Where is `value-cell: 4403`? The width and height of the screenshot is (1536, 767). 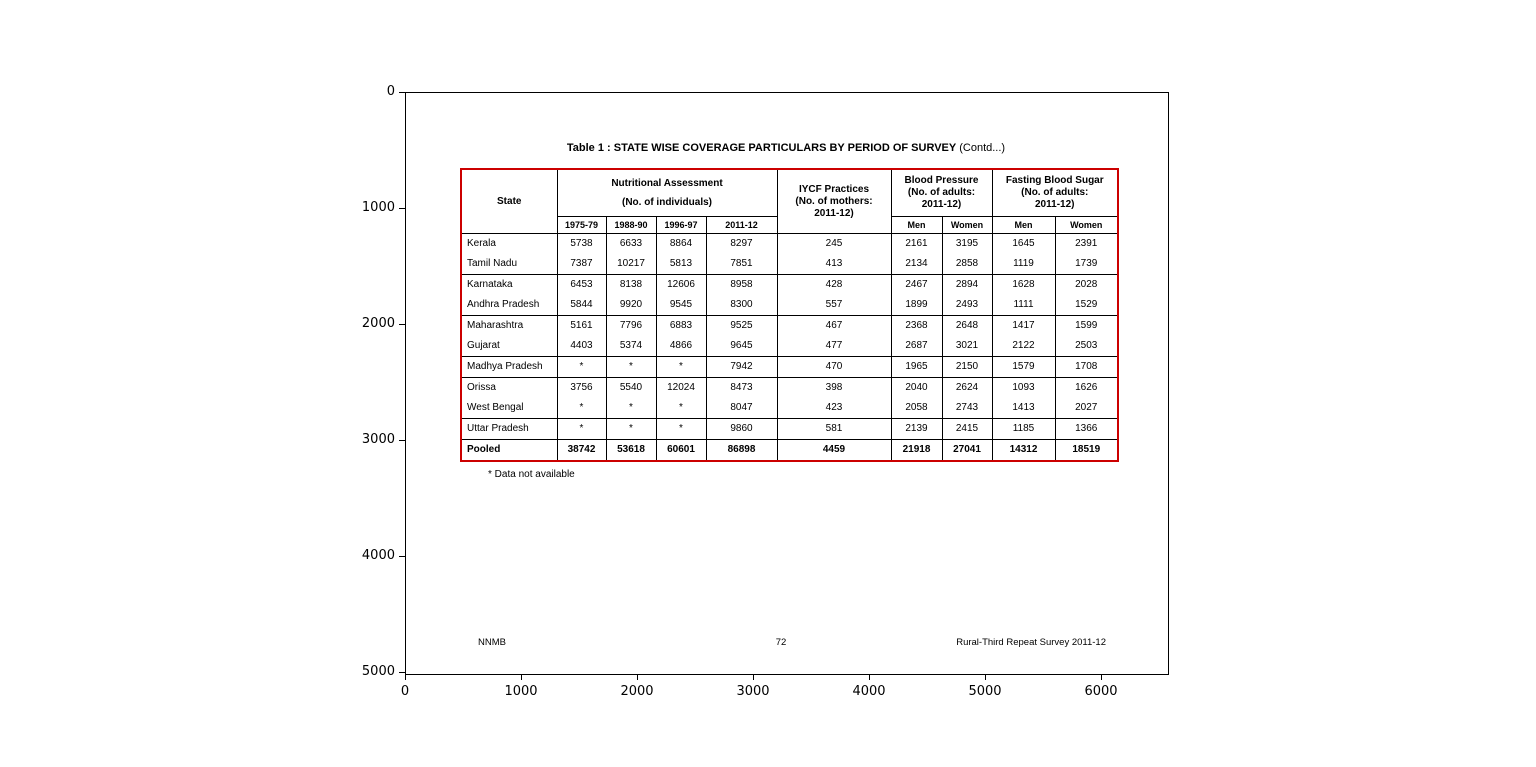
value-cell: 4403 is located at coordinates (581, 346).